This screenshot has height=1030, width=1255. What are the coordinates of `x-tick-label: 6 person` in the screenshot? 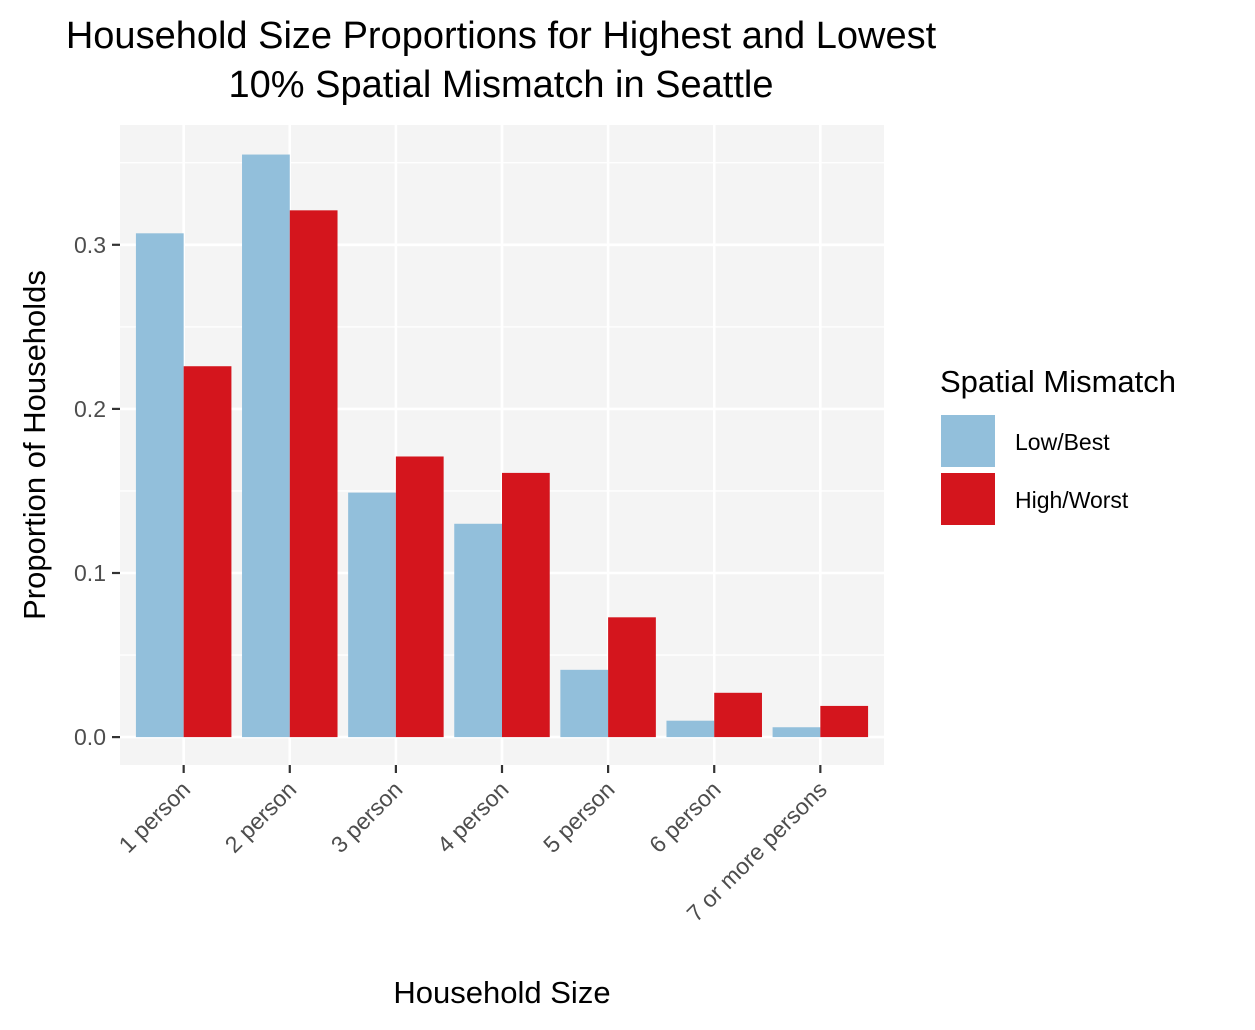 It's located at (685, 817).